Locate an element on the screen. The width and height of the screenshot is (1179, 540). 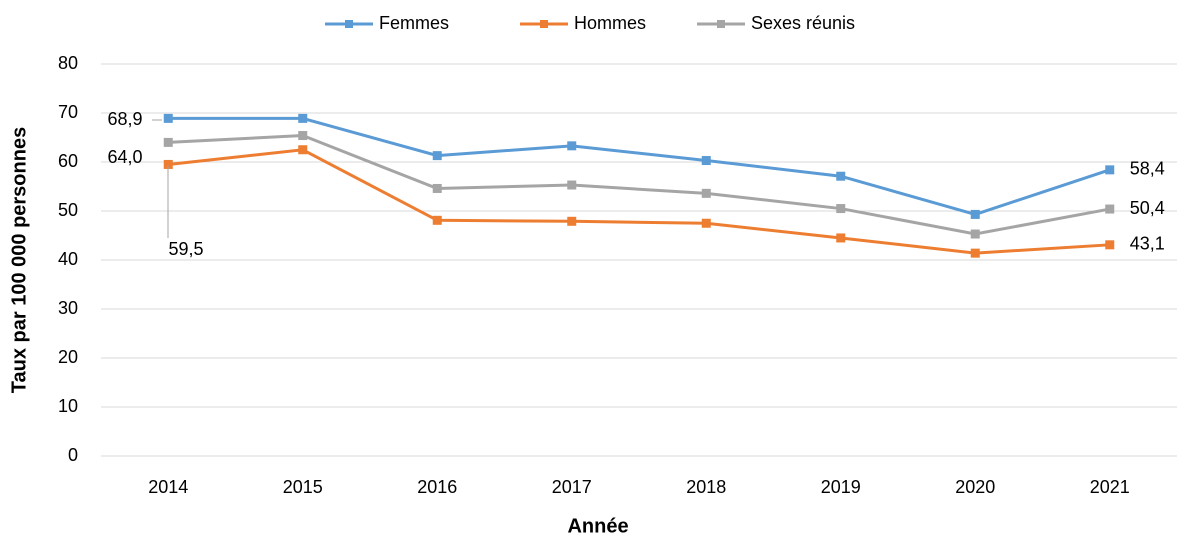
y-tick-label: 60 is located at coordinates (68, 161).